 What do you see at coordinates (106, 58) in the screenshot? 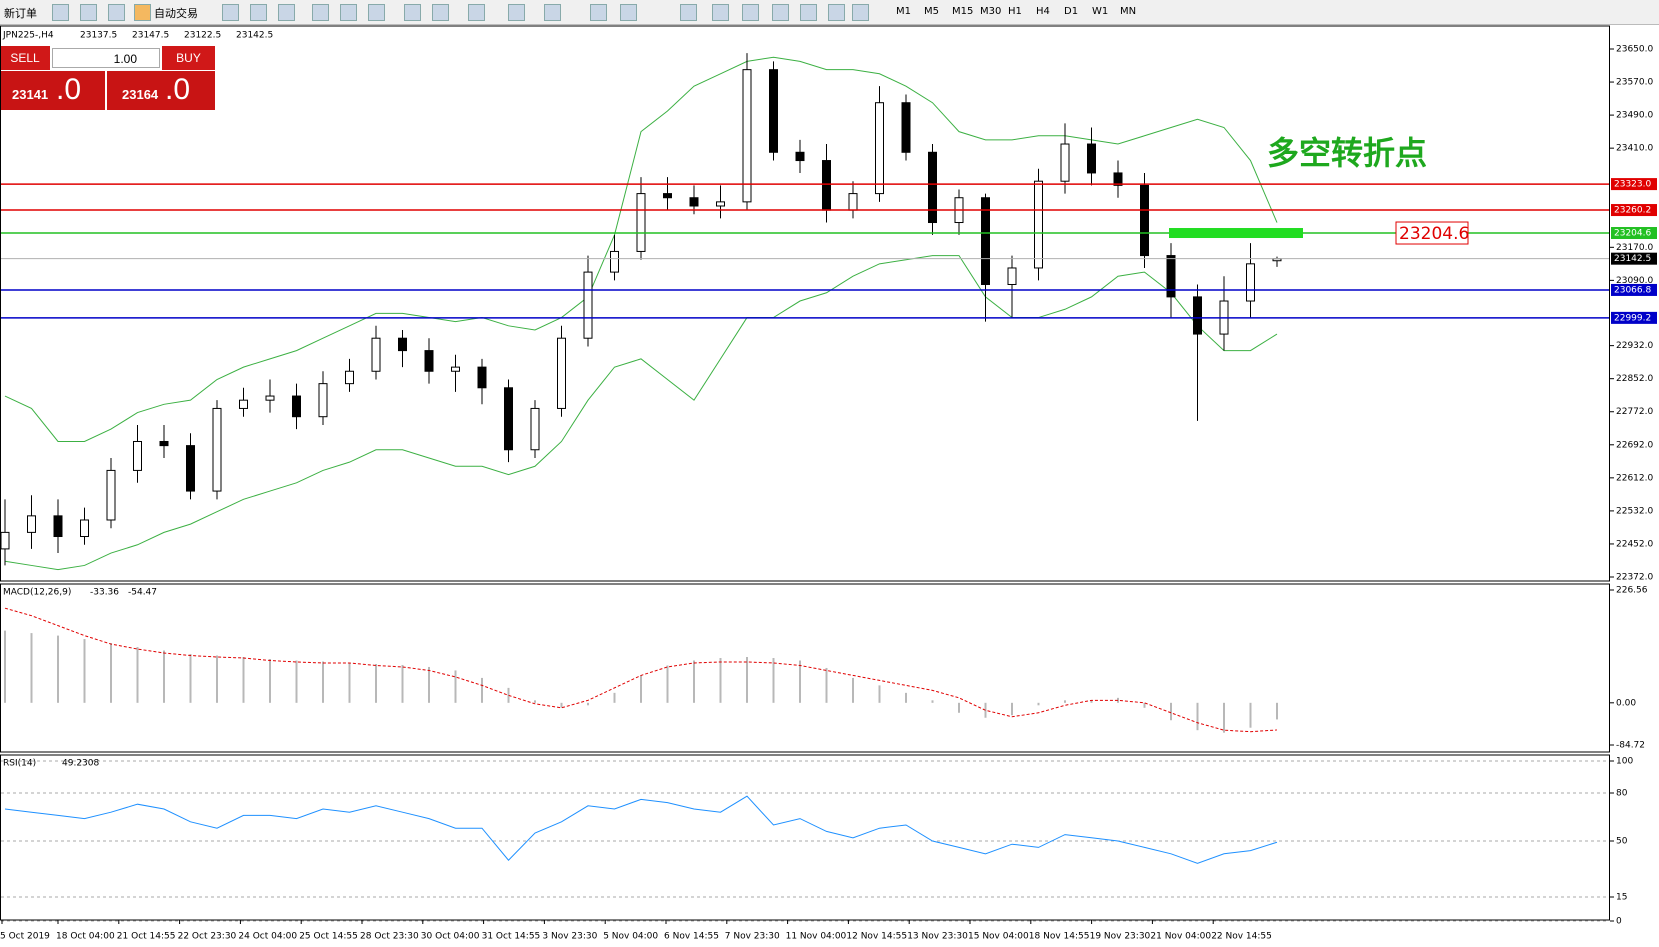
I see `volume-box: 1.00` at bounding box center [106, 58].